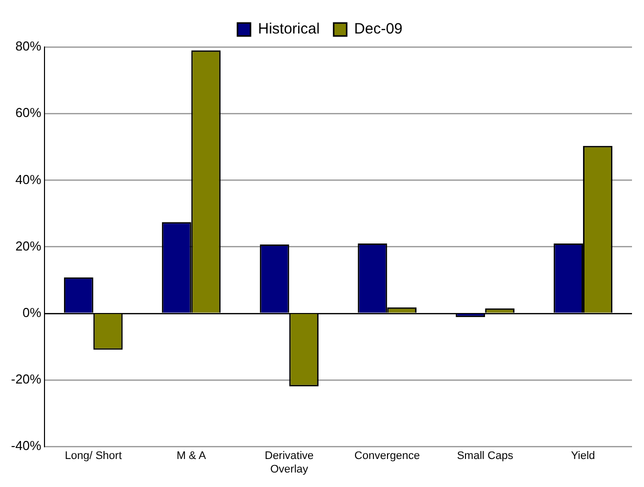 The height and width of the screenshot is (487, 644). What do you see at coordinates (485, 456) in the screenshot?
I see `x-tick-label: Small Caps` at bounding box center [485, 456].